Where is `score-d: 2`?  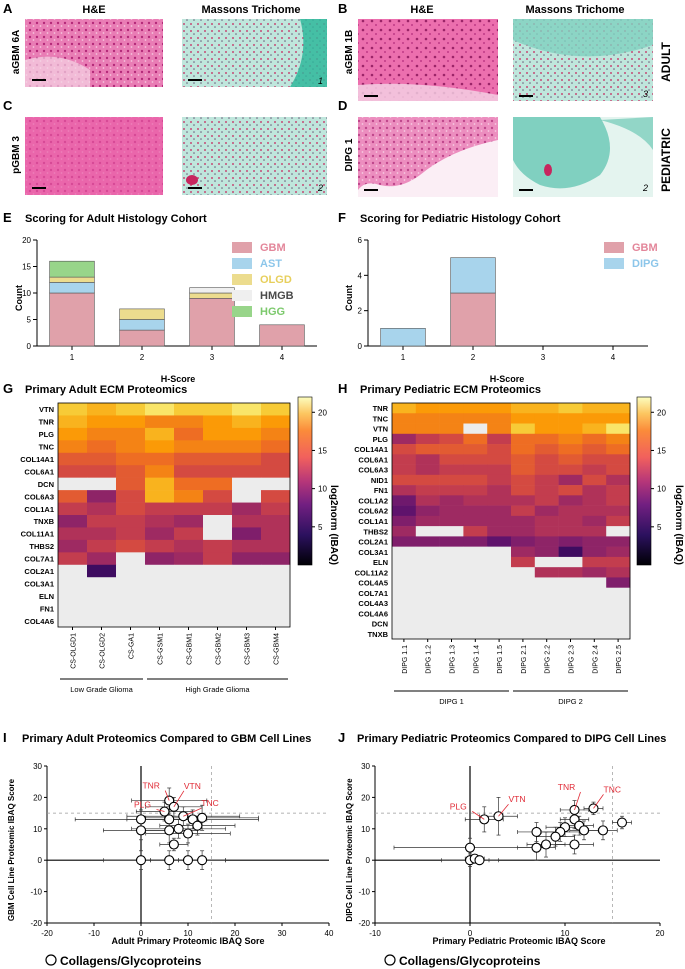
score-d: 2 is located at coordinates (645, 188).